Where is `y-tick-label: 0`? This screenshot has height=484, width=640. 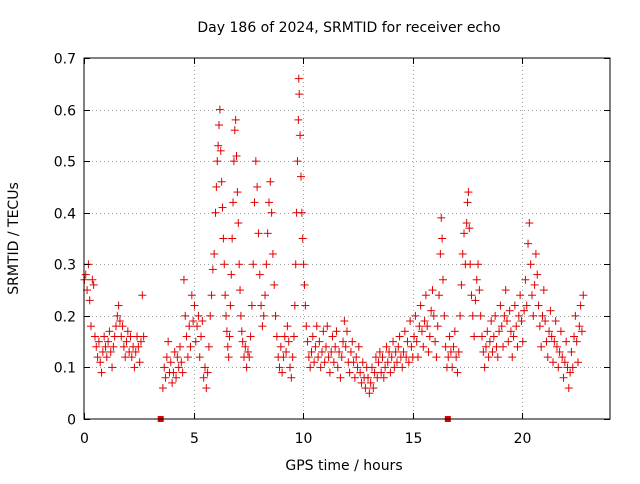 y-tick-label: 0 is located at coordinates (71, 421).